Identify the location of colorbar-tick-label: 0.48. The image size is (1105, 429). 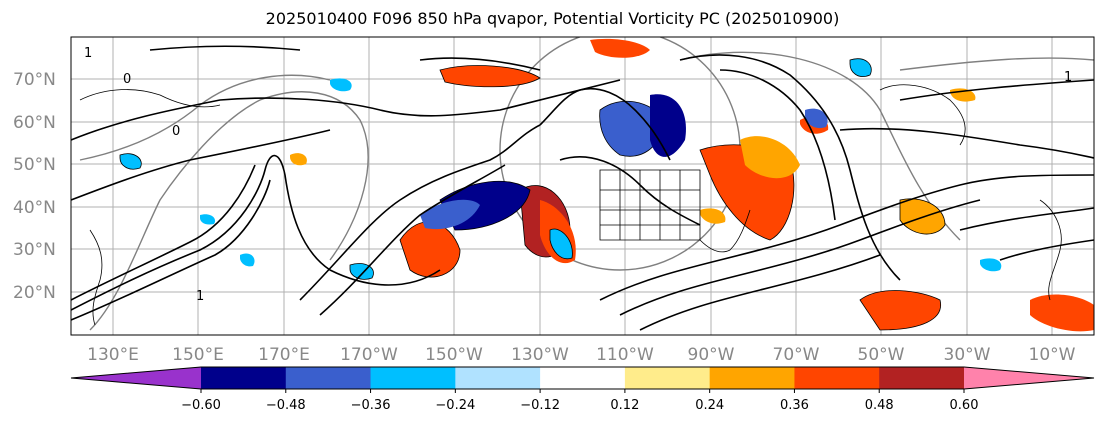
(879, 405).